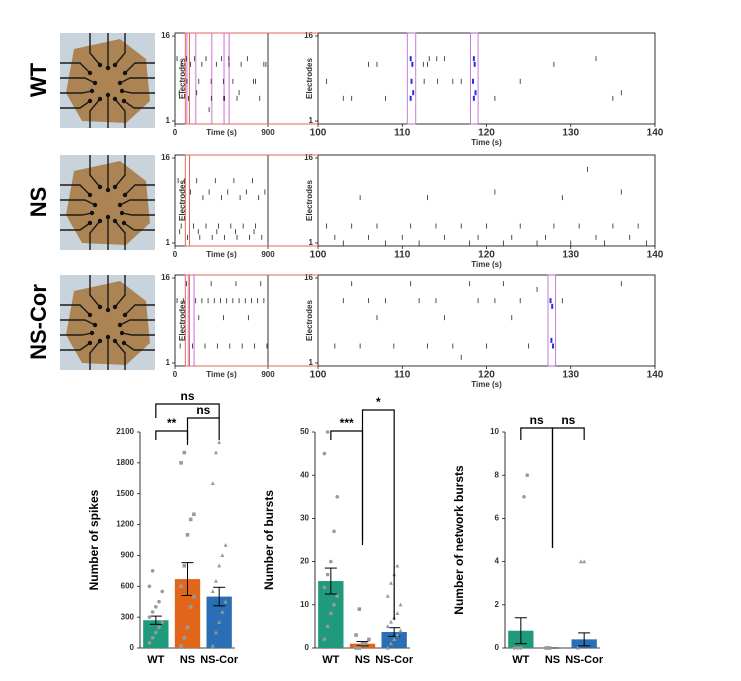 The height and width of the screenshot is (681, 741). What do you see at coordinates (309, 199) in the screenshot?
I see `y-axis-label: Electrodes` at bounding box center [309, 199].